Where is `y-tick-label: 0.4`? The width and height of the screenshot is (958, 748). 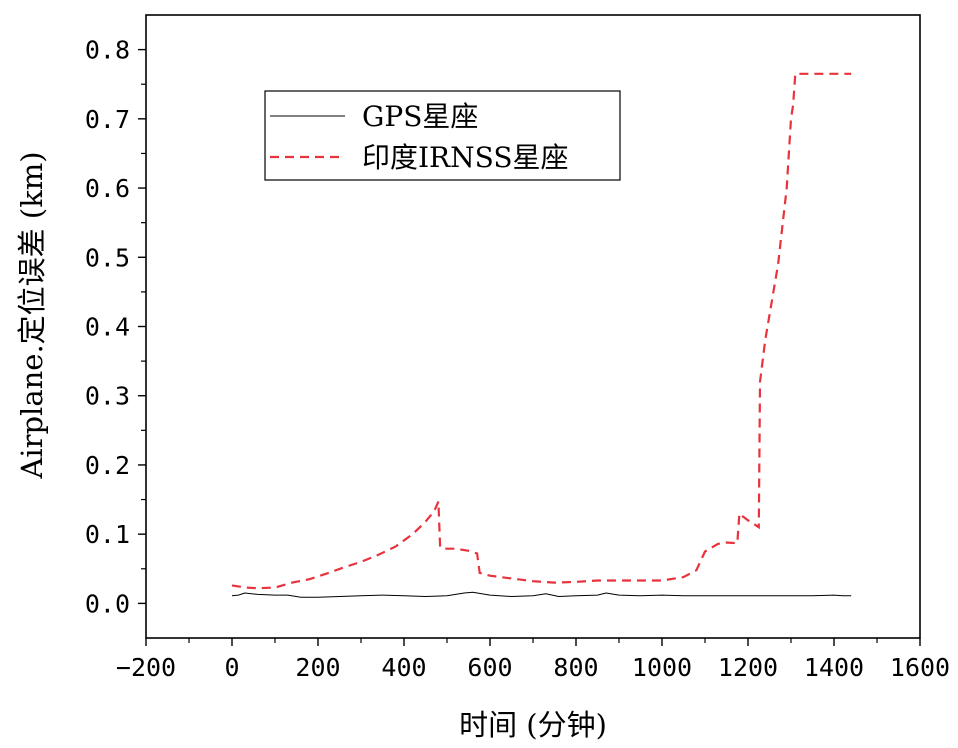 y-tick-label: 0.4 is located at coordinates (107, 327).